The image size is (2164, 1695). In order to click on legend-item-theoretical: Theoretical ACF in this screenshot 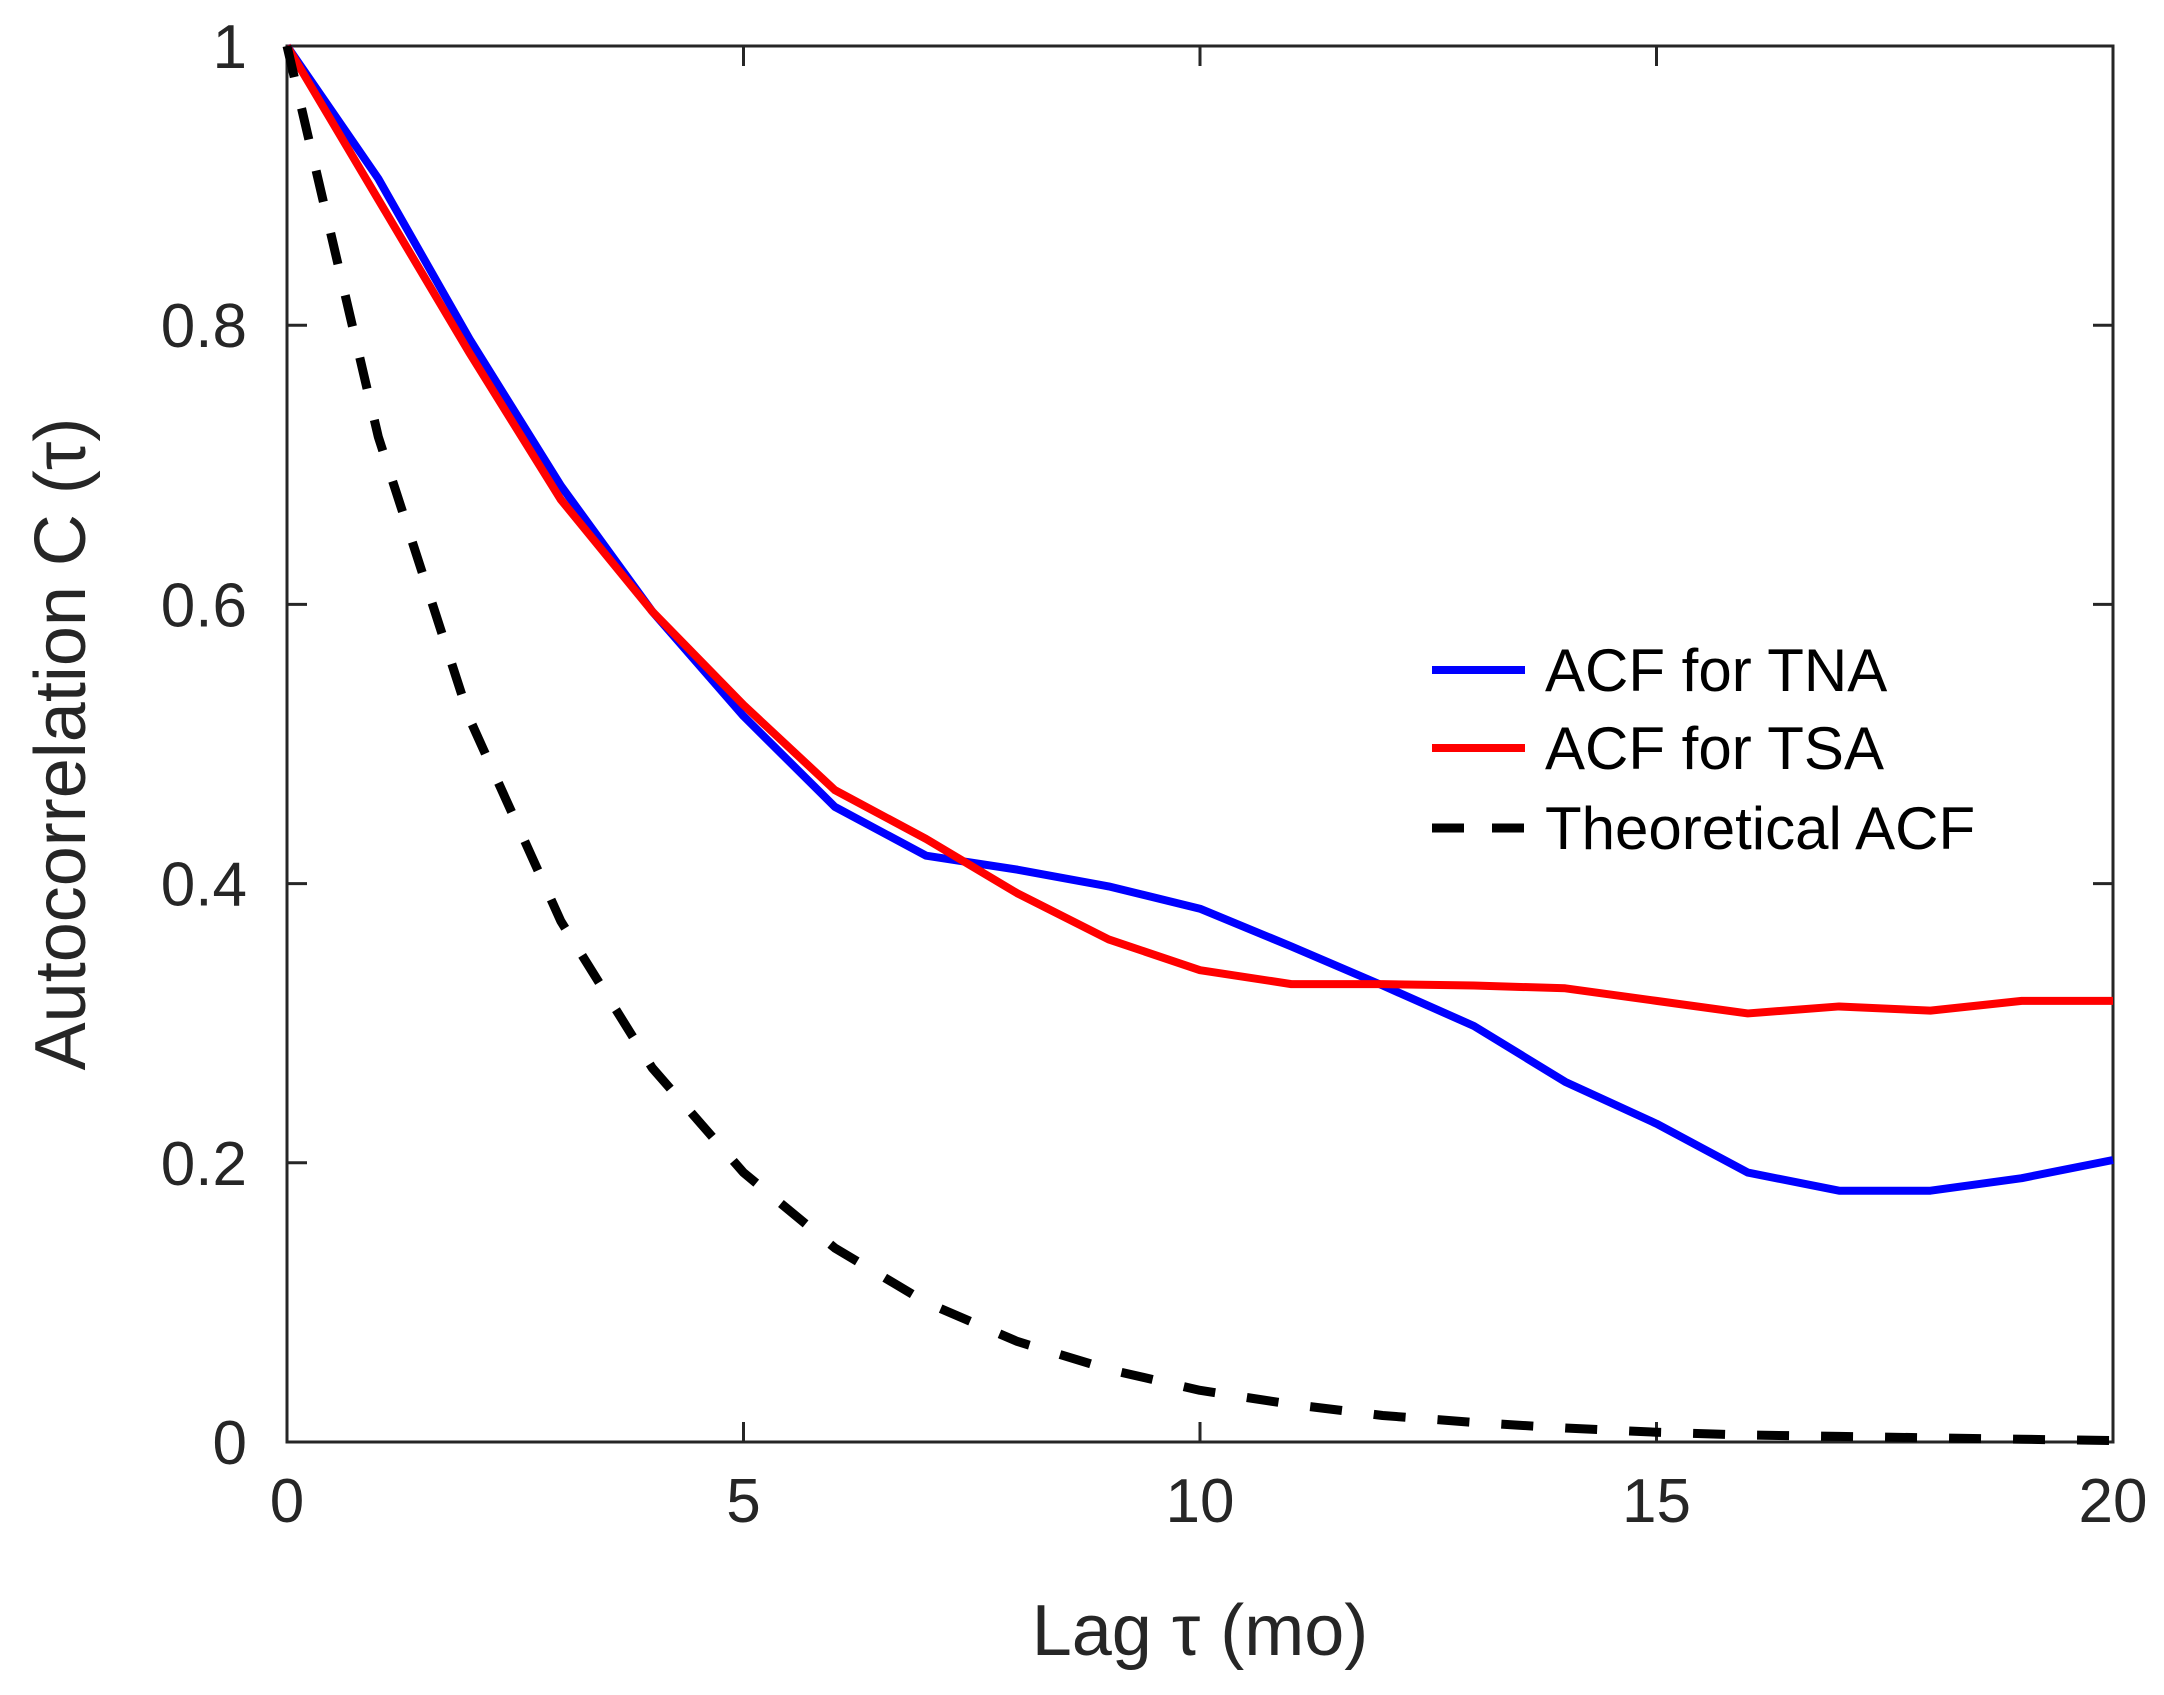, I will do `click(1703, 828)`.